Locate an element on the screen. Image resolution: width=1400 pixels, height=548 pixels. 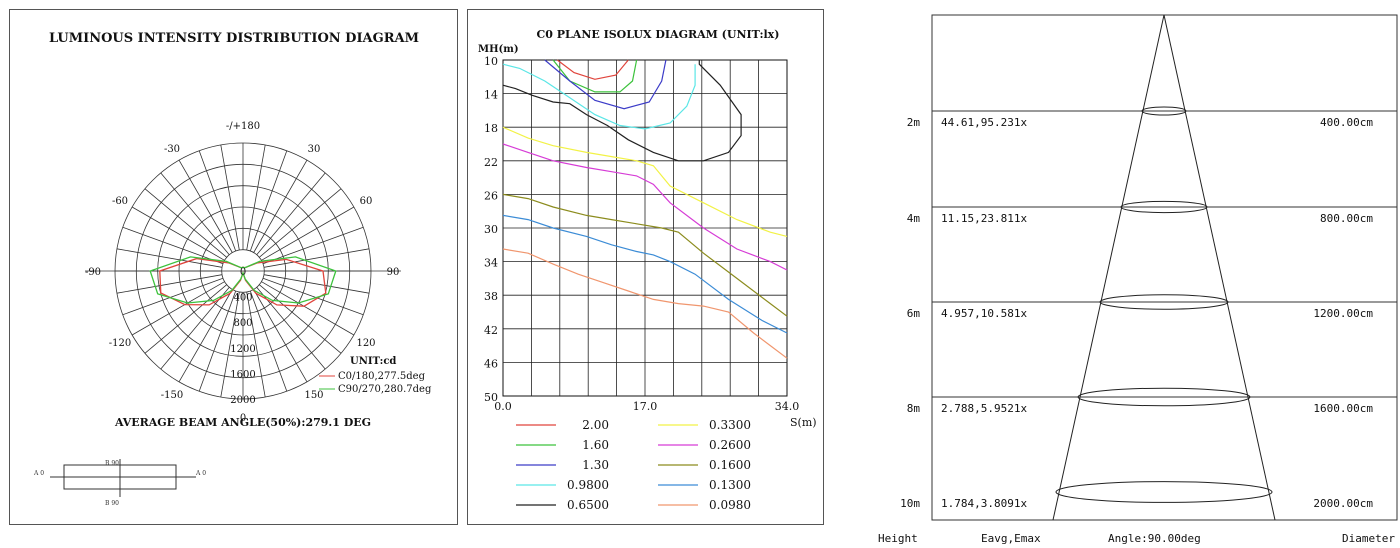
polar-radial-label: 800 is located at coordinates (242, 323).